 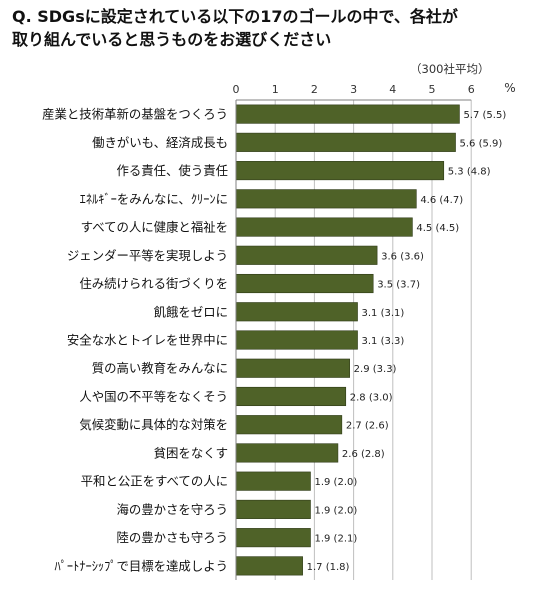 I want to click on x-tick-label: 1, so click(x=275, y=89).